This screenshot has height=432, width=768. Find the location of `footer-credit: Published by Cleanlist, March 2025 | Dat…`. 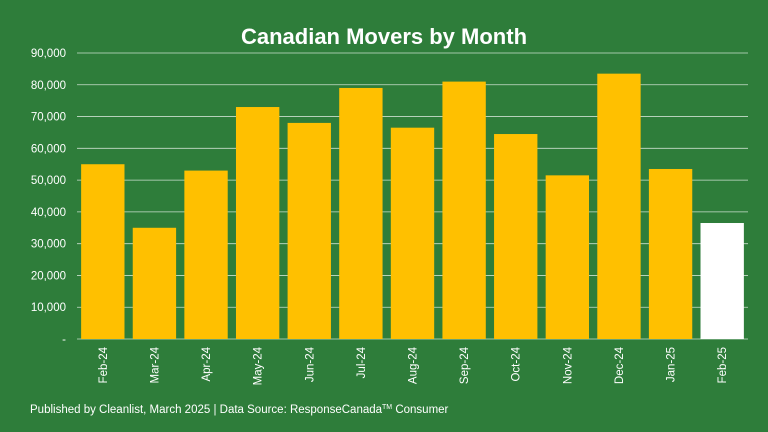

footer-credit: Published by Cleanlist, March 2025 | Dat… is located at coordinates (239, 410).